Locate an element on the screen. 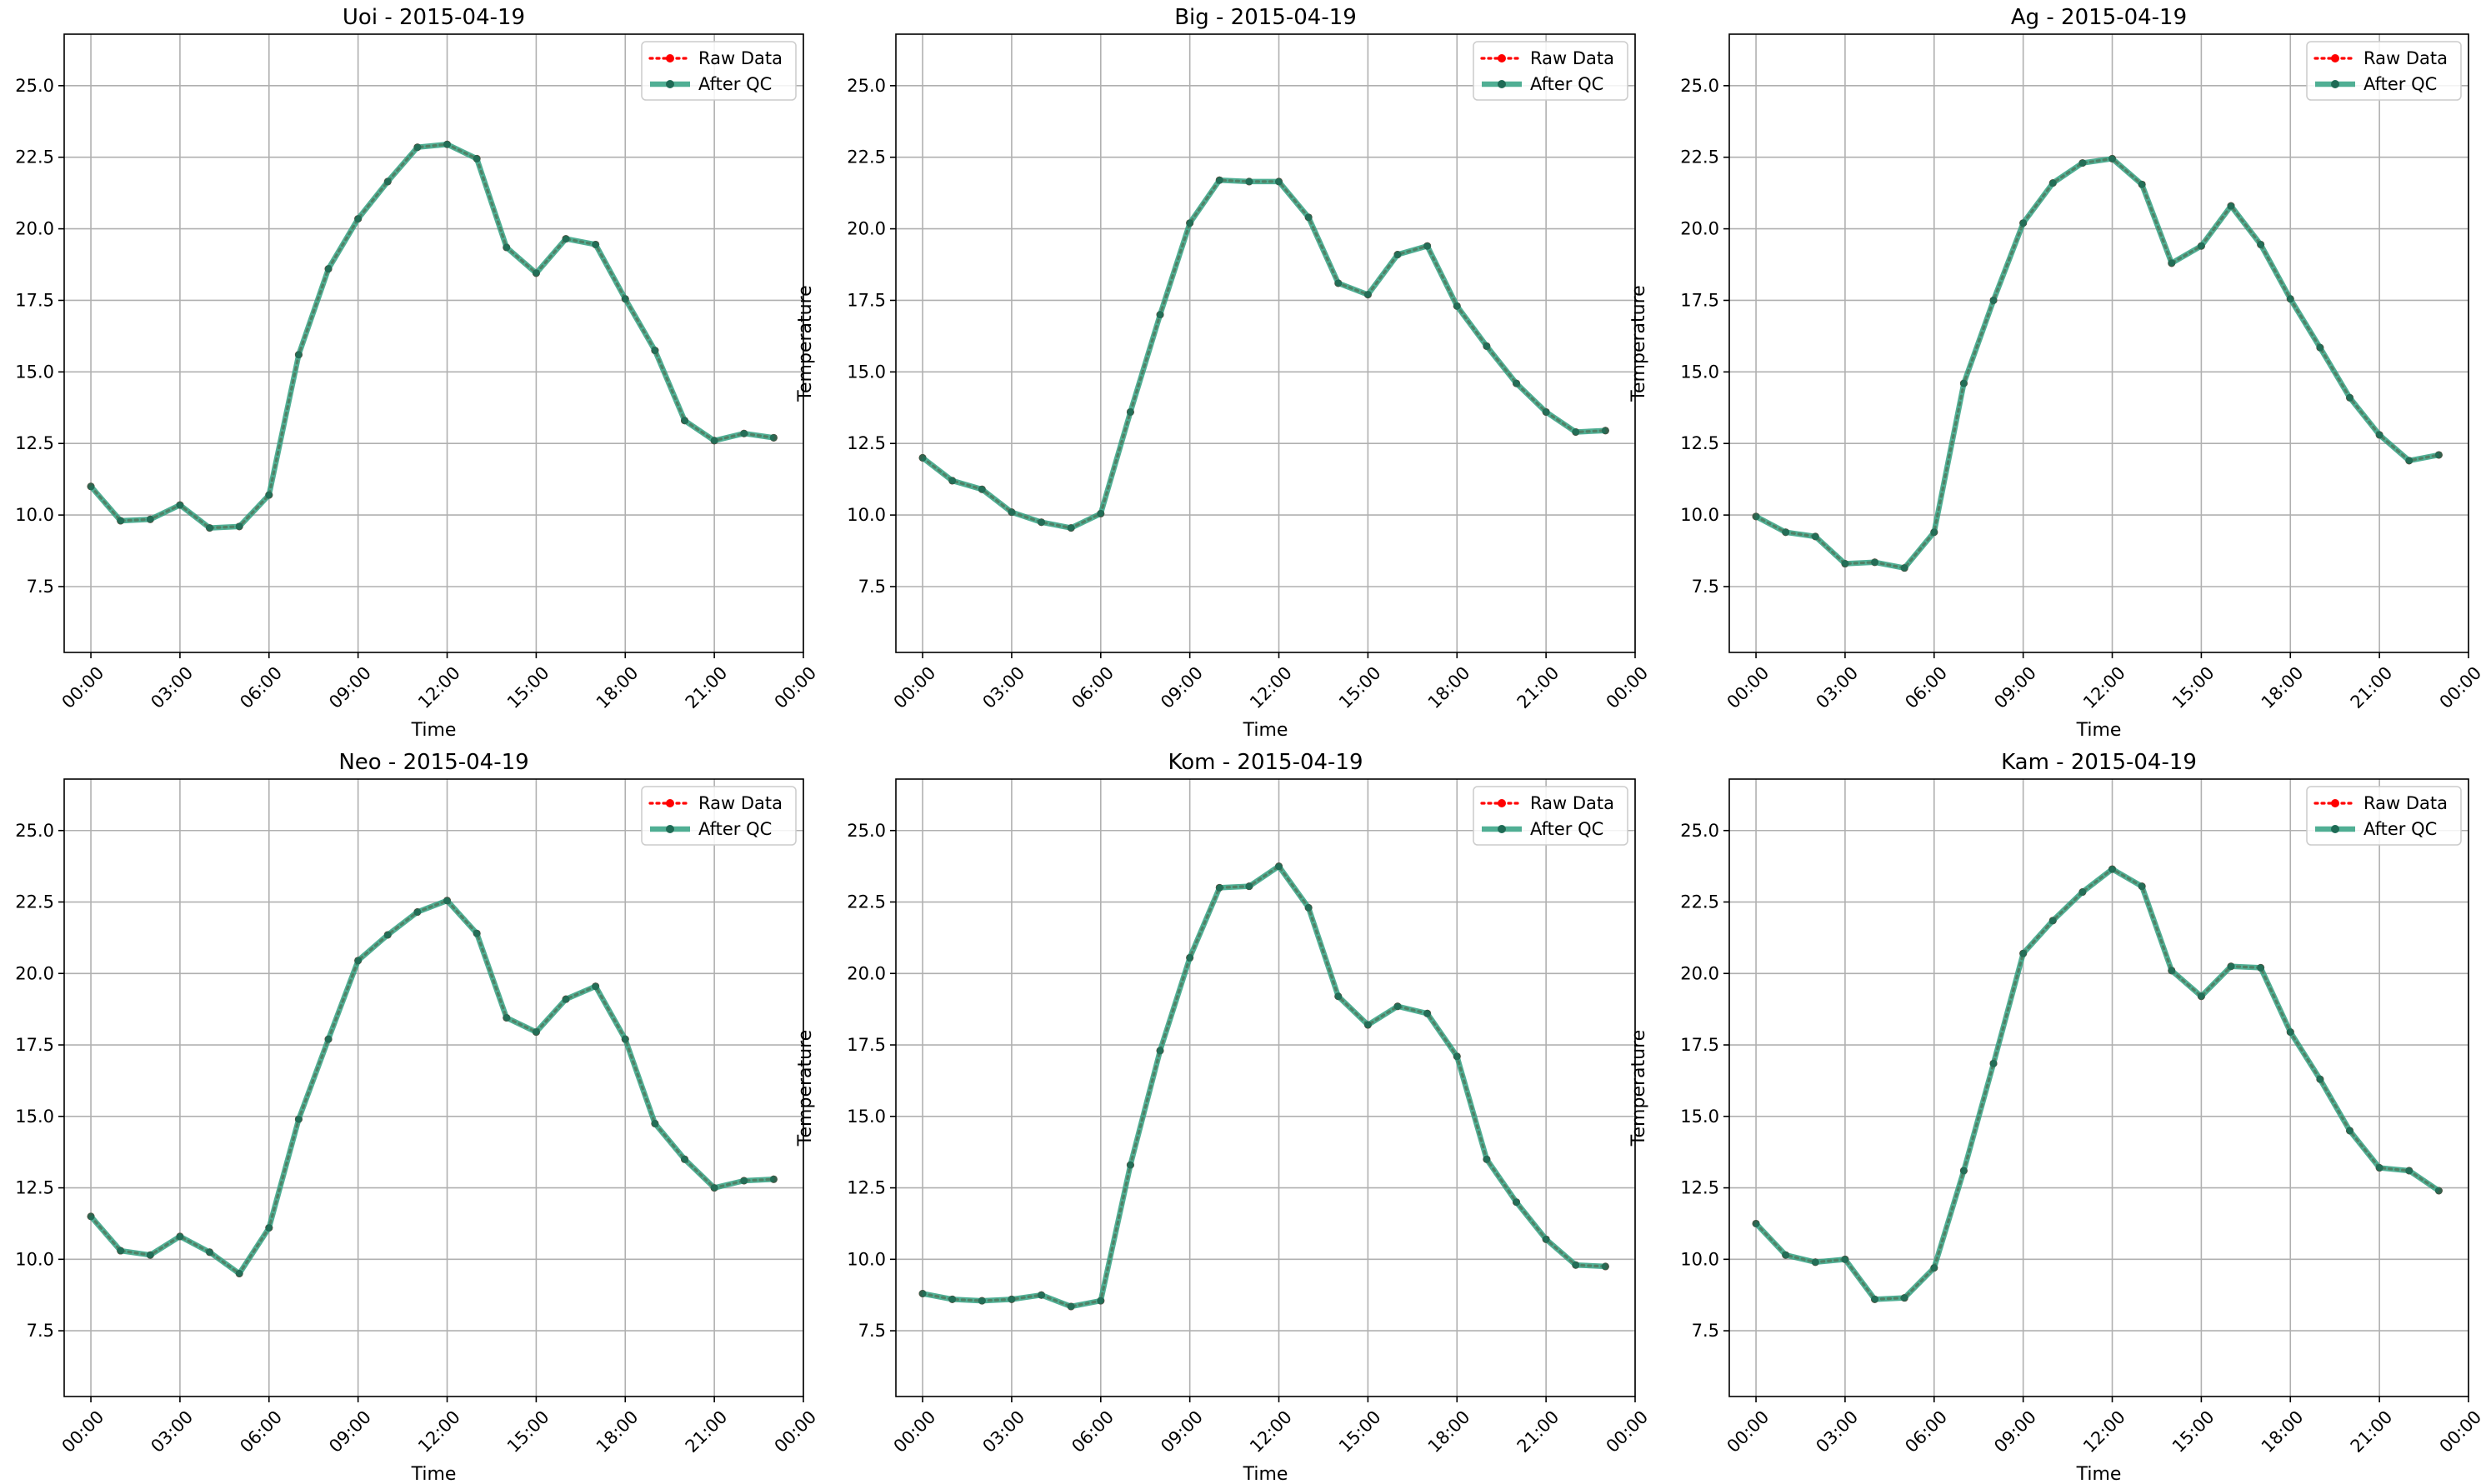 The width and height of the screenshot is (2486, 1484). after-qc-line is located at coordinates (431, 337).